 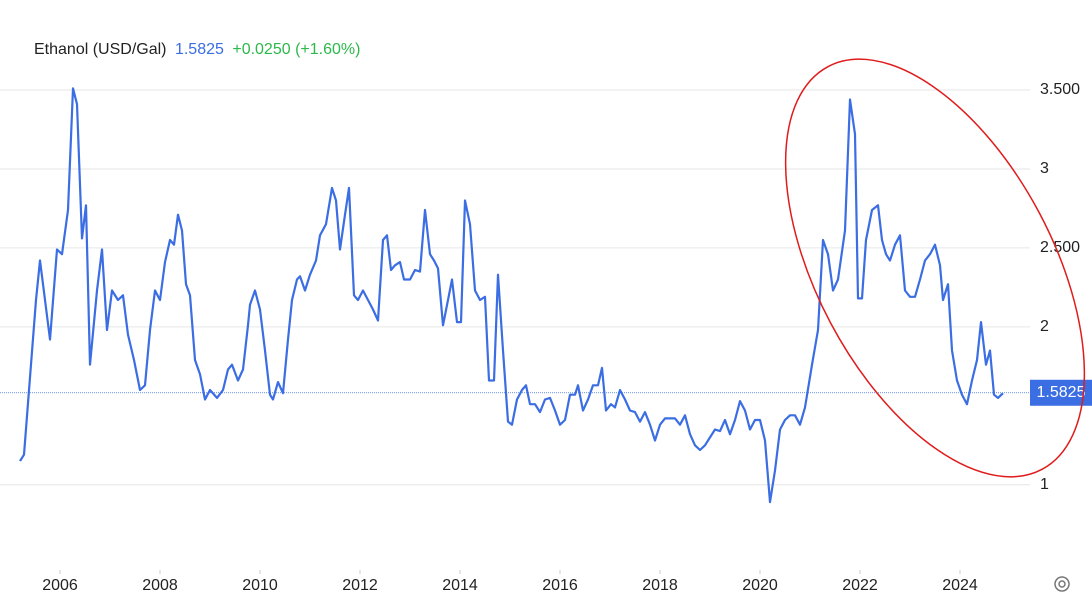 I want to click on x-tick-label: 2018, so click(x=660, y=585).